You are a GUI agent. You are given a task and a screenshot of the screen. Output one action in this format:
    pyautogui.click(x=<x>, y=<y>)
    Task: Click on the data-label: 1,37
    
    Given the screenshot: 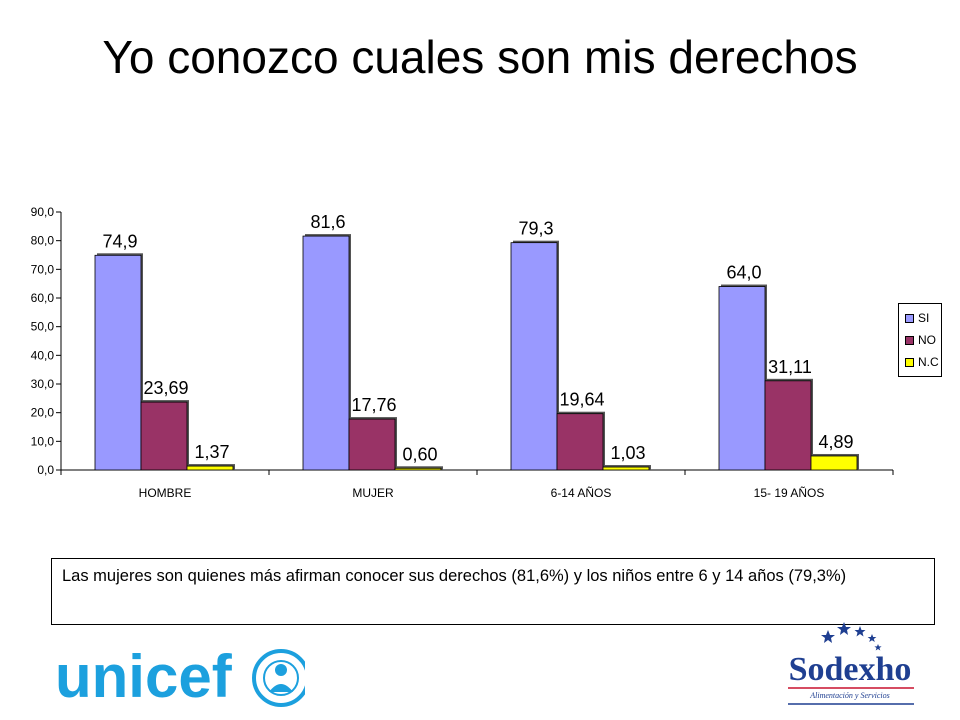 What is the action you would take?
    pyautogui.click(x=211, y=452)
    